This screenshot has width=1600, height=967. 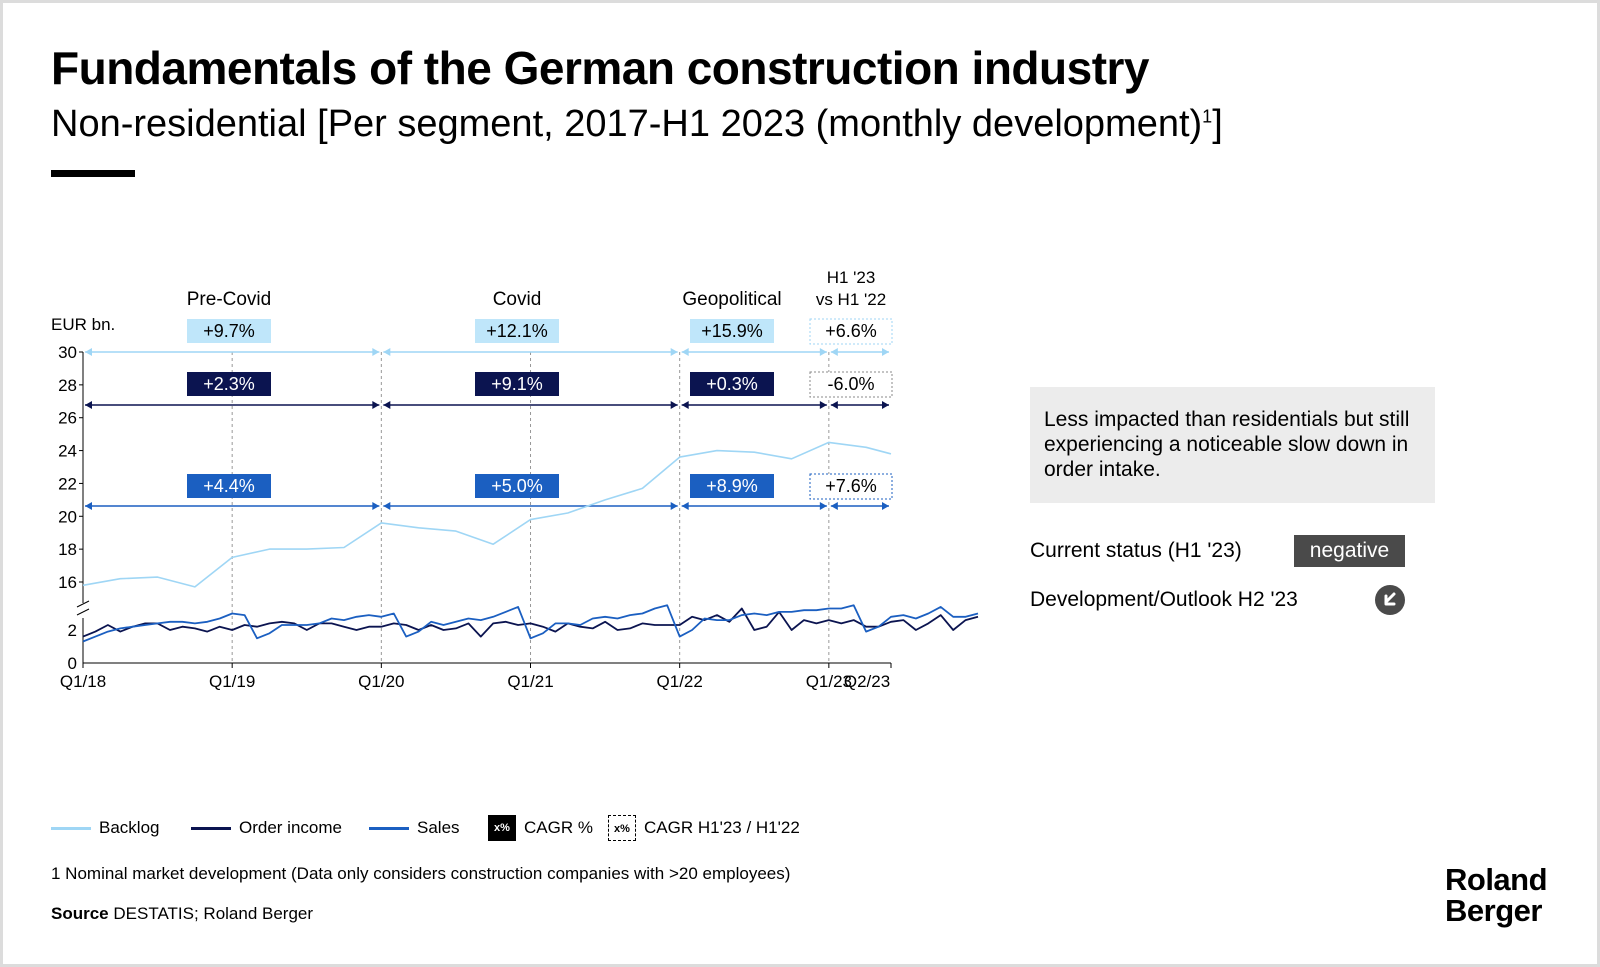 What do you see at coordinates (1349, 551) in the screenshot?
I see `status-badge: negative` at bounding box center [1349, 551].